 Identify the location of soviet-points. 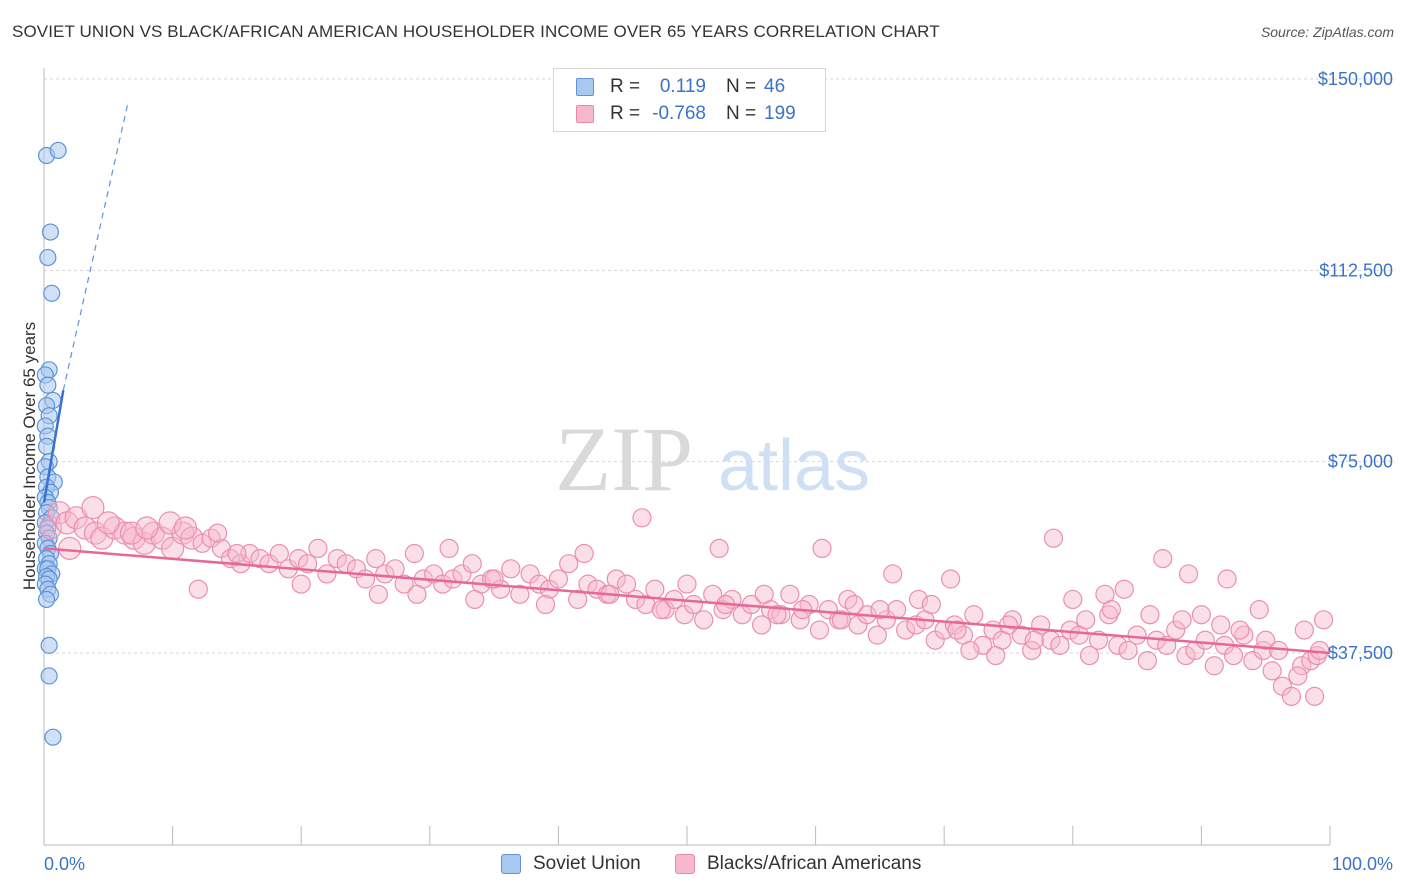
(51, 443).